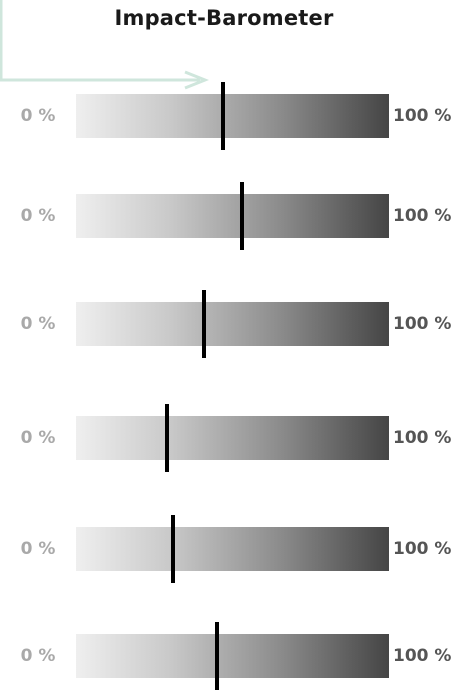 The height and width of the screenshot is (691, 471). Describe the element at coordinates (105, 45) in the screenshot. I see `connector-arrow` at that location.